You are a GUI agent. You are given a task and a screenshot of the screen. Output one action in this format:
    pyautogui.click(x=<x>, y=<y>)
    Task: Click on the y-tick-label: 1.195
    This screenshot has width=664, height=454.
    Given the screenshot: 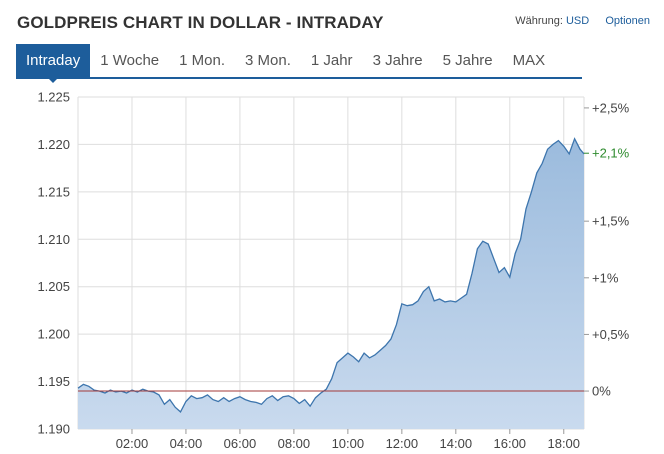 What is the action you would take?
    pyautogui.click(x=53, y=381)
    